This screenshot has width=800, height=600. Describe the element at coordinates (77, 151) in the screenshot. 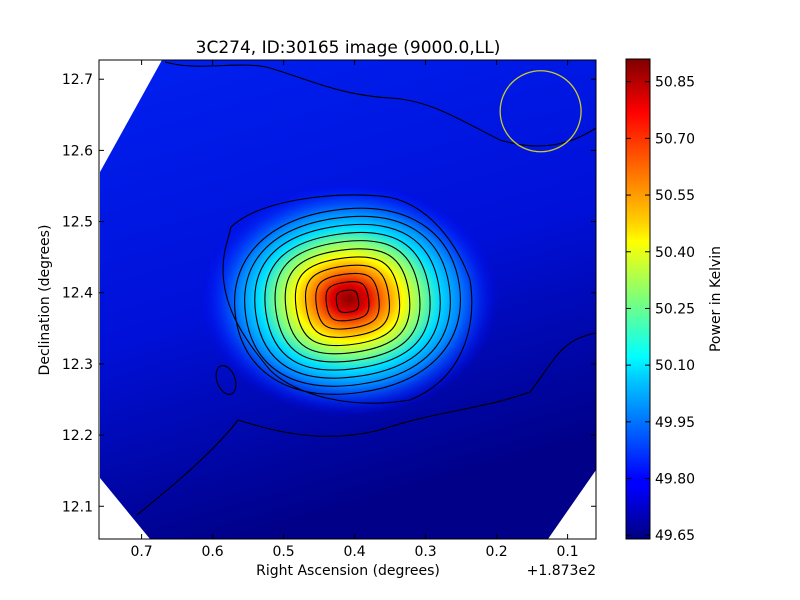

I see `y-tick-label: 12.6` at that location.